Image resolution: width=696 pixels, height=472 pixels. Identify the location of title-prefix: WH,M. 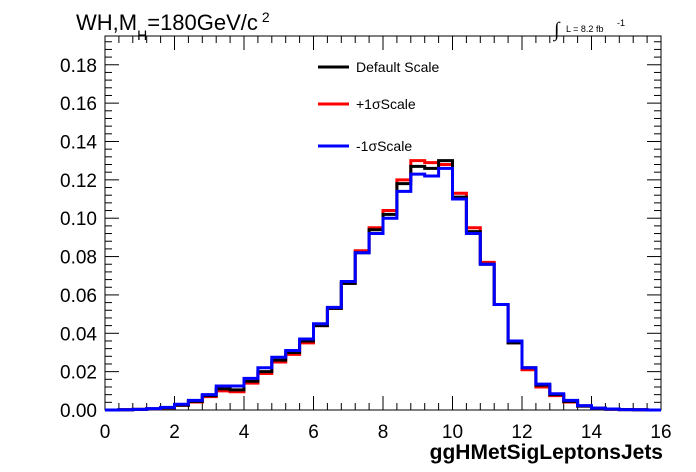
(106, 22).